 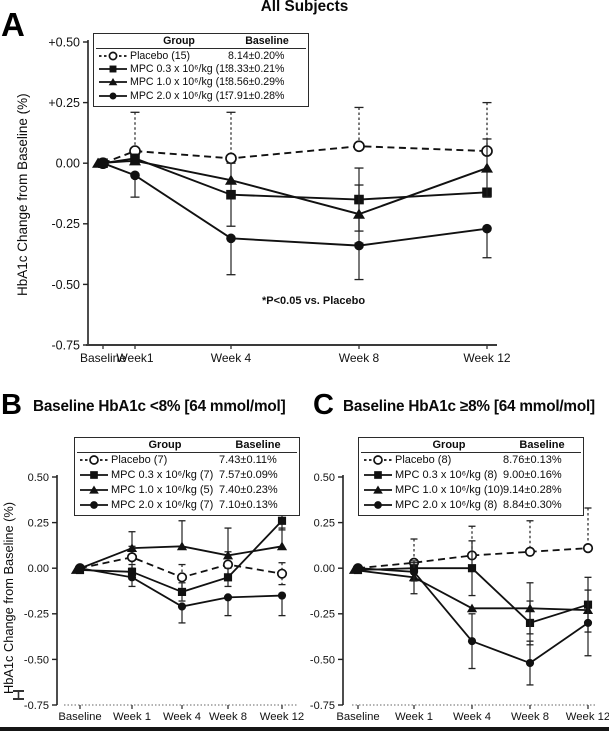 What do you see at coordinates (160, 55) in the screenshot?
I see `legend-group-label: Placebo (15)` at bounding box center [160, 55].